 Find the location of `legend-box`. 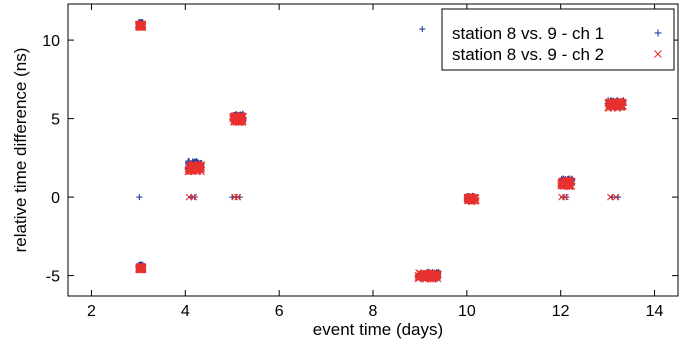

legend-box is located at coordinates (558, 39).